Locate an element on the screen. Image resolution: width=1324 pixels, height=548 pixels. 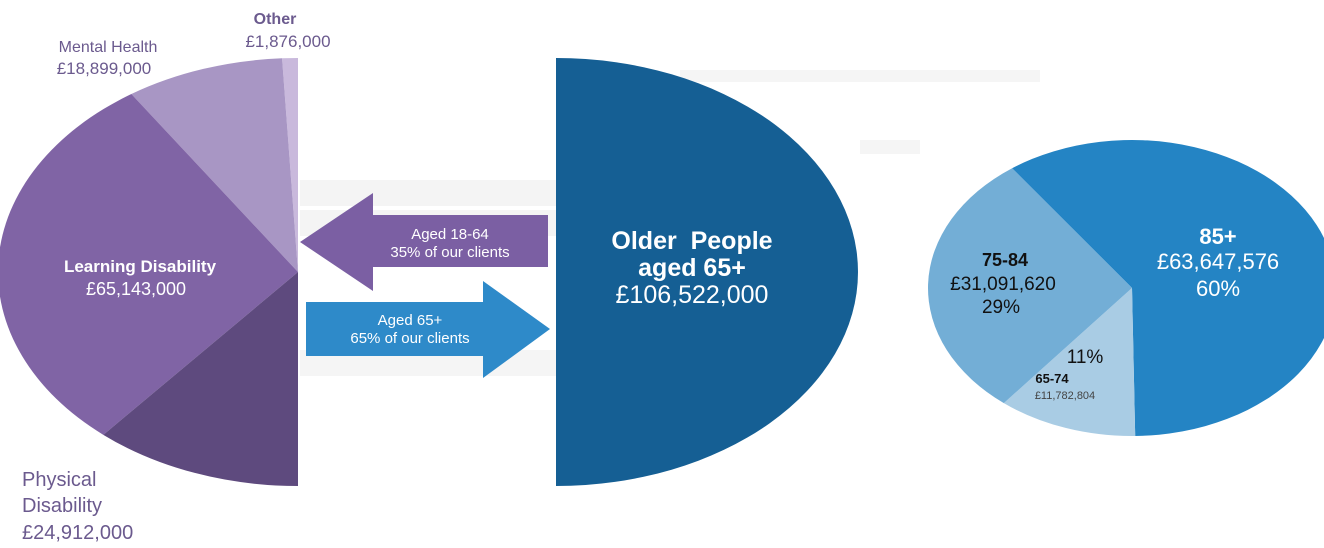
older-people-value: £106,522,000 is located at coordinates (692, 295).